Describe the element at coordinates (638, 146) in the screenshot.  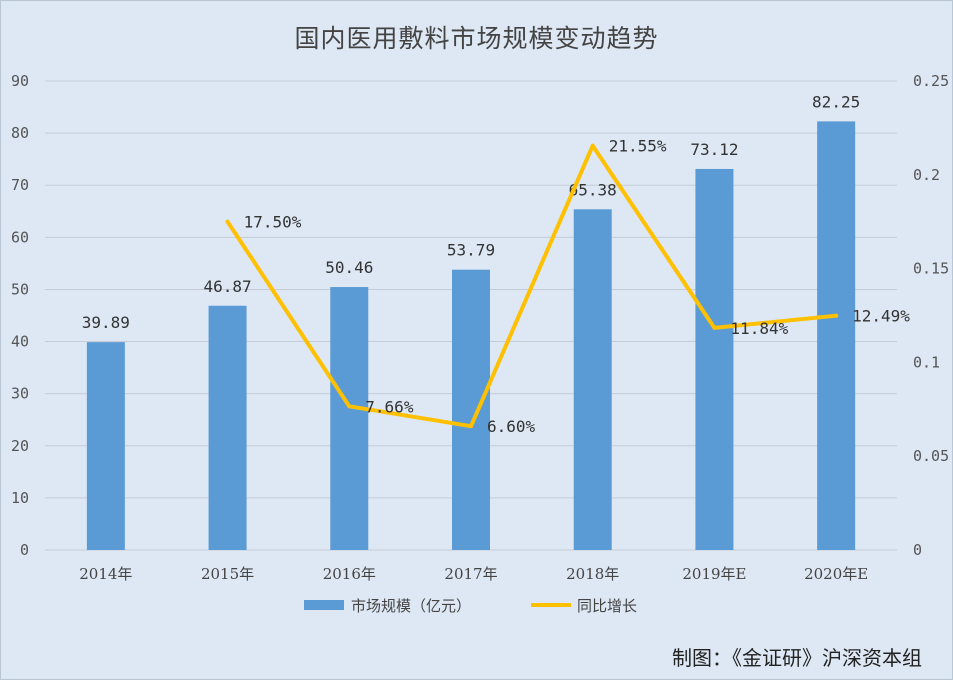
I see `growth-data-label: 21.55%` at that location.